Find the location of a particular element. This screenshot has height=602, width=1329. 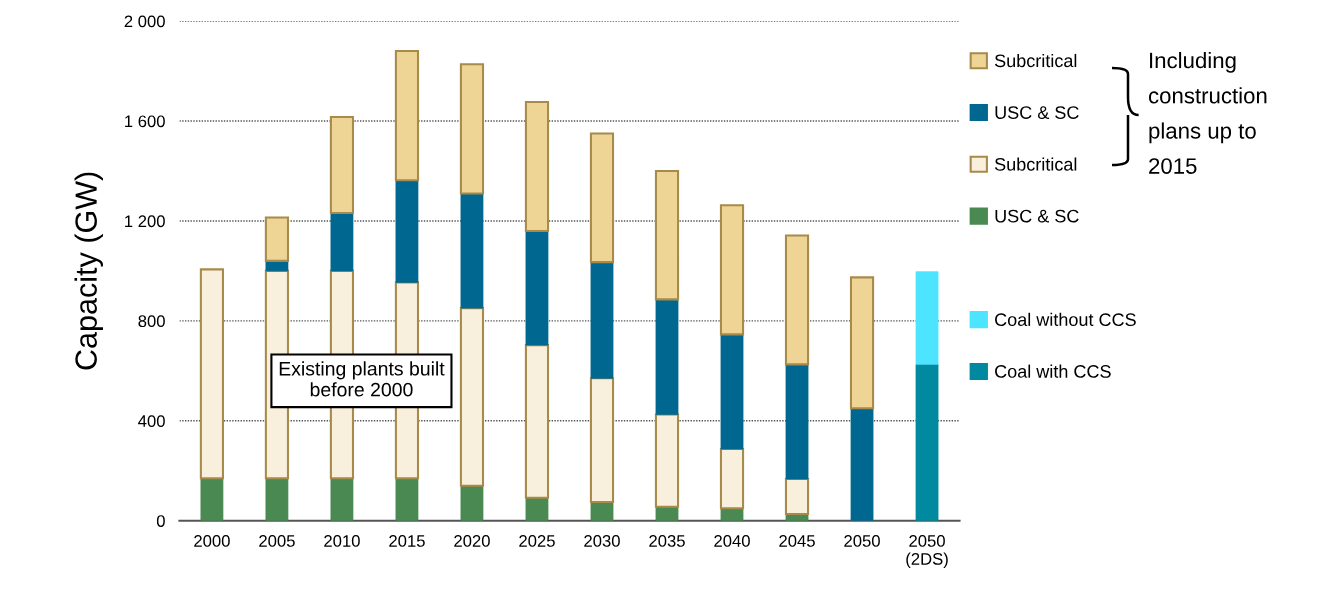

x-tick-label: 2005 is located at coordinates (277, 541).